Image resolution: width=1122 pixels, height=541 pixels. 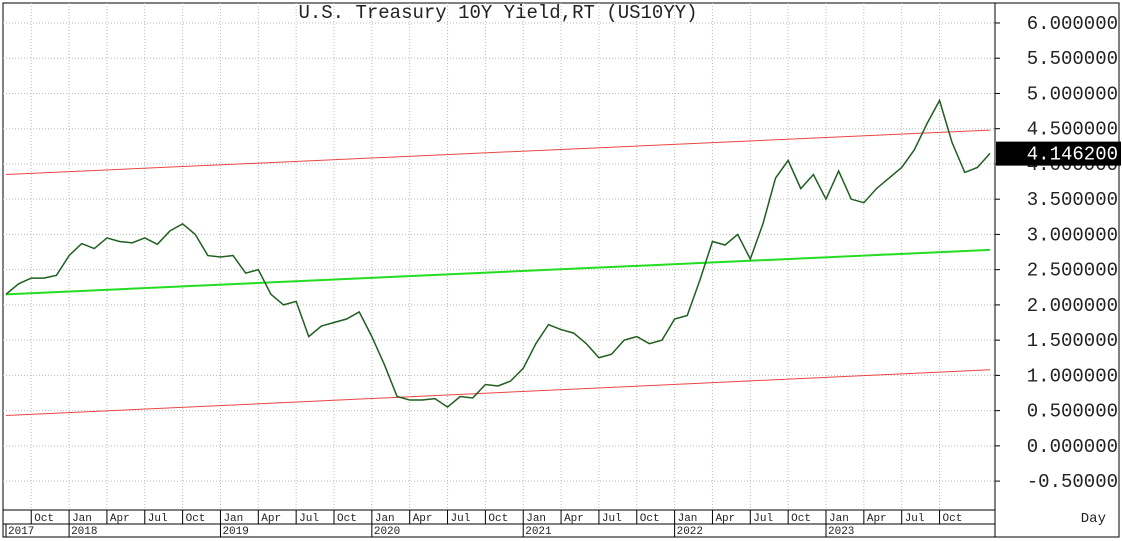 What do you see at coordinates (1072, 130) in the screenshot?
I see `y-tick-label: 4.500000` at bounding box center [1072, 130].